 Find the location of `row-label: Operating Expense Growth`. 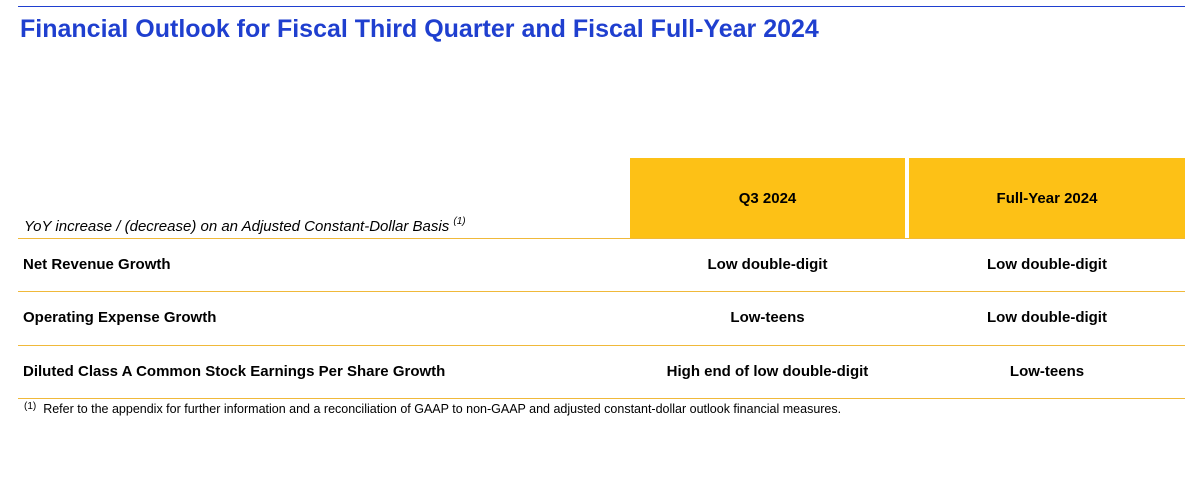

row-label: Operating Expense Growth is located at coordinates (120, 317).